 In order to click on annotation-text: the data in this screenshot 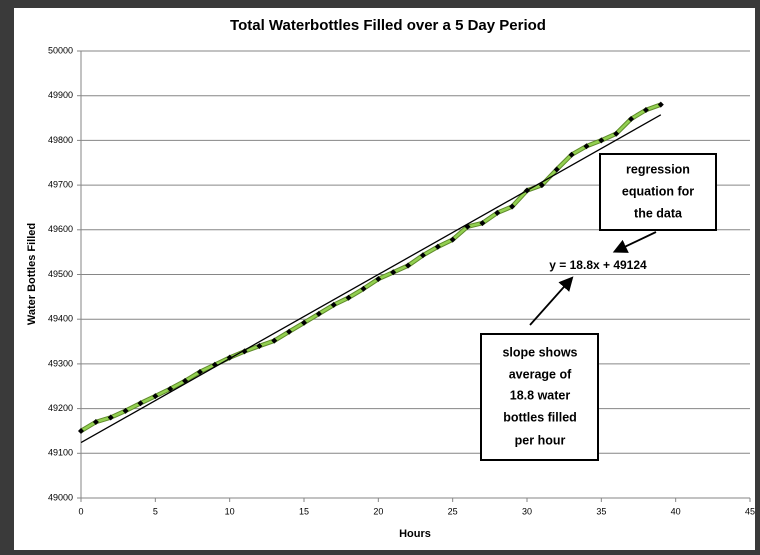, I will do `click(658, 213)`.